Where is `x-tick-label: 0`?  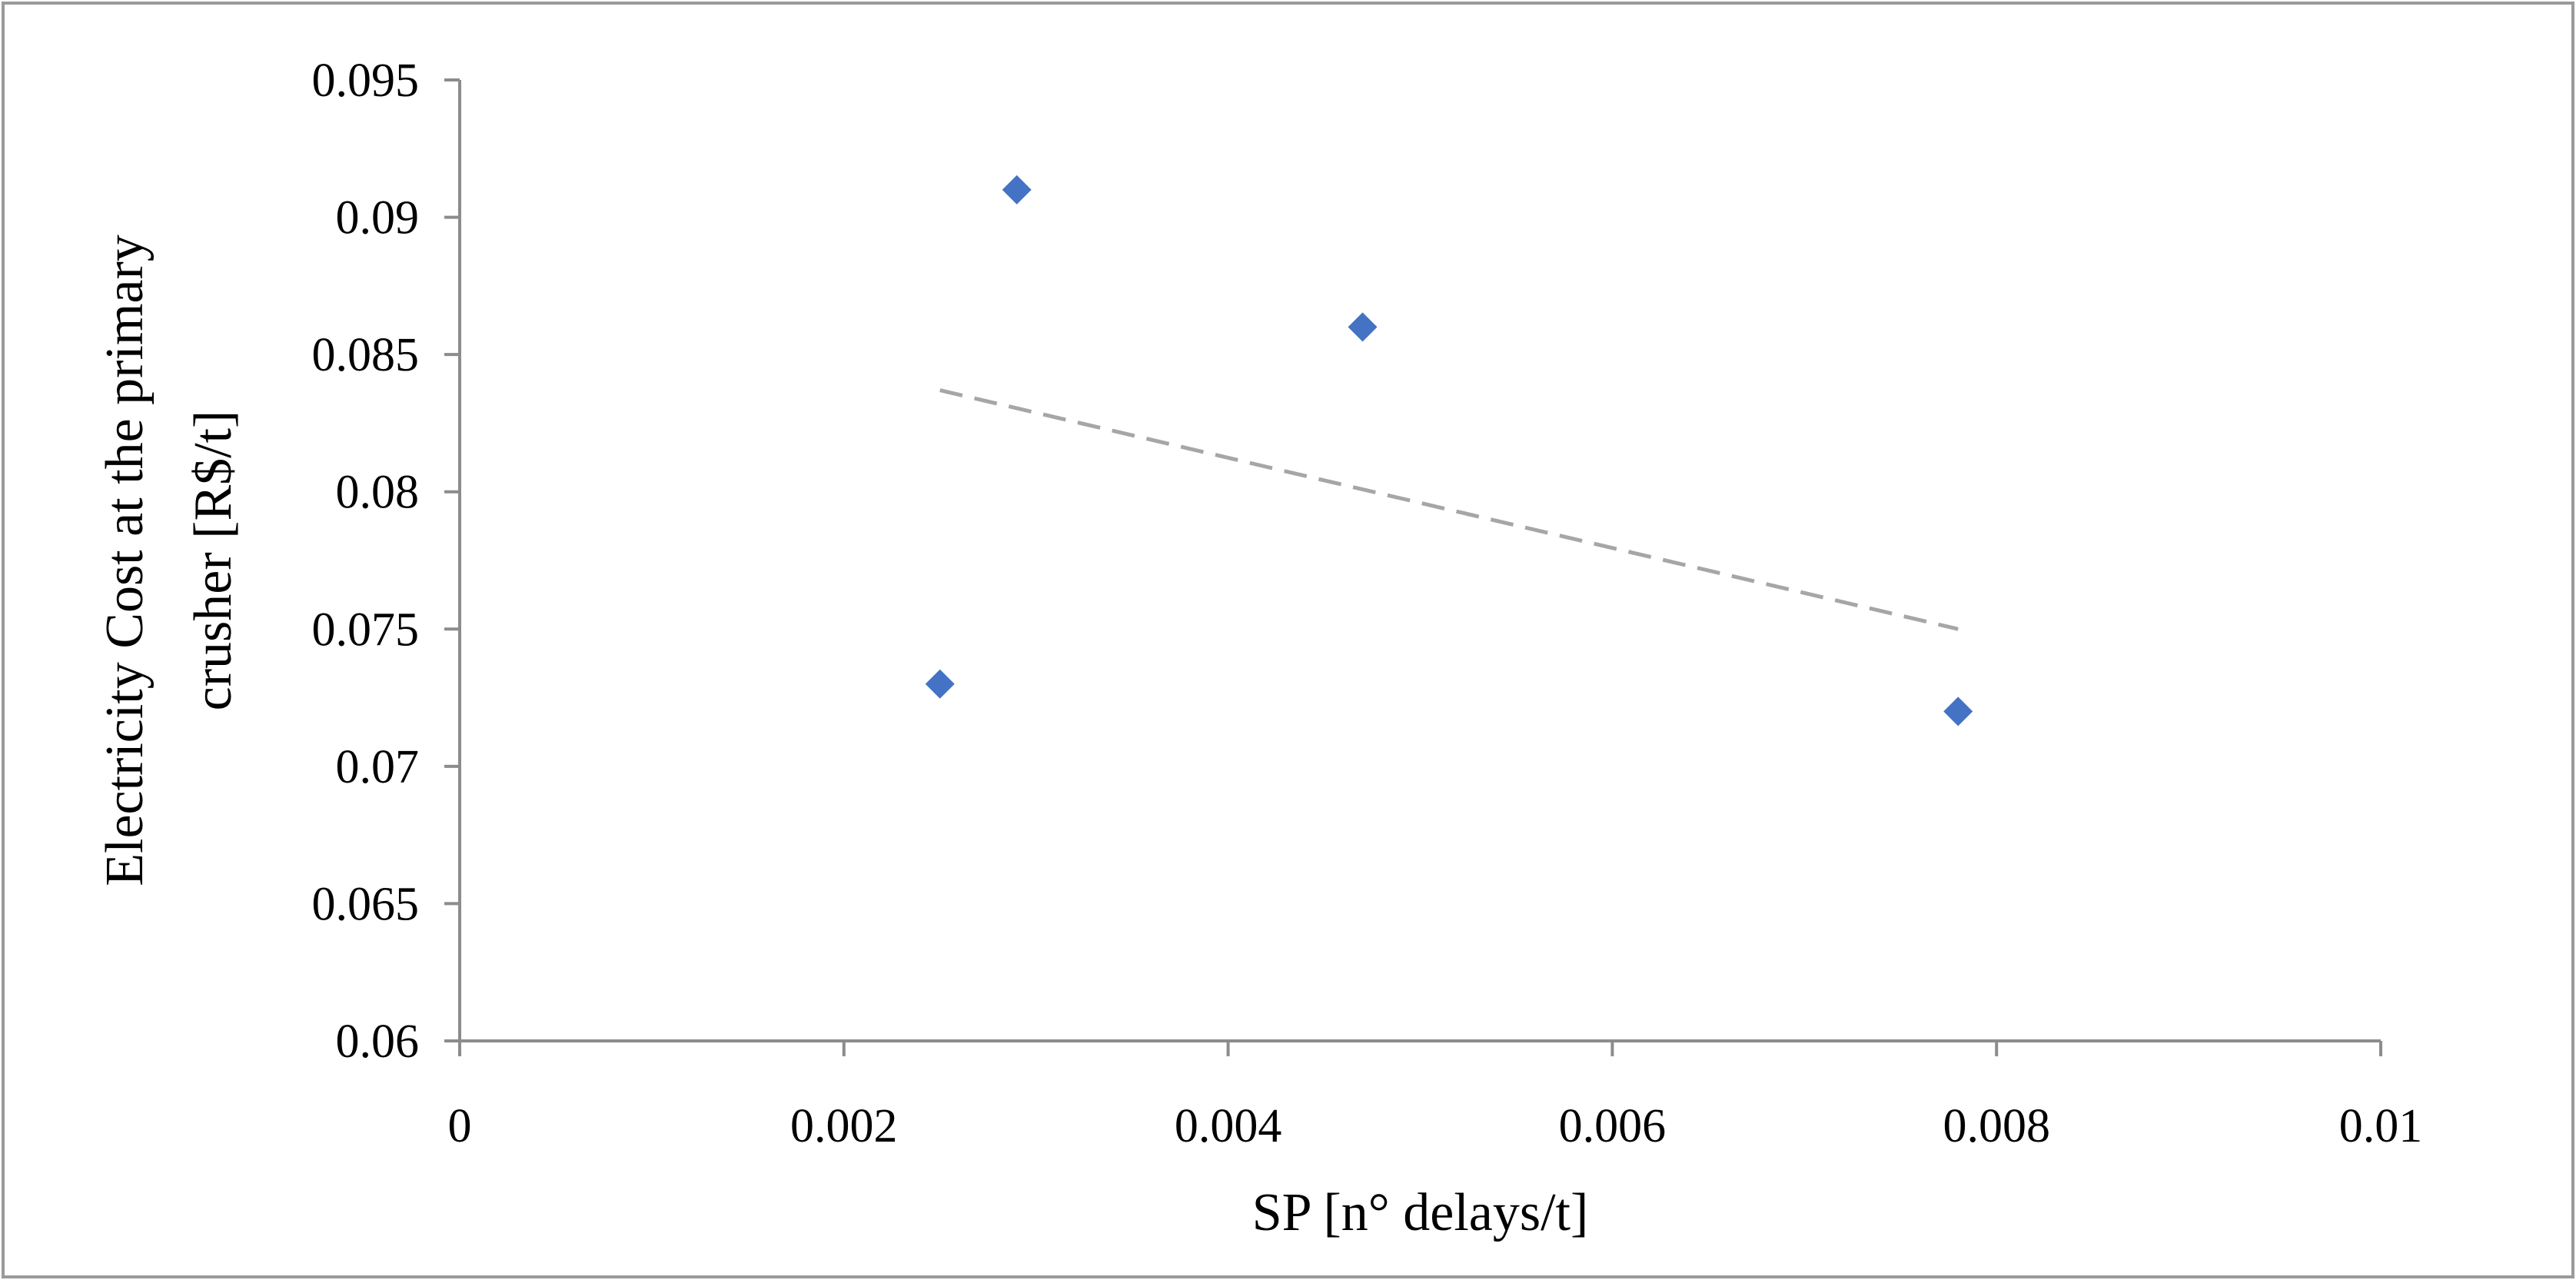 x-tick-label: 0 is located at coordinates (460, 1126).